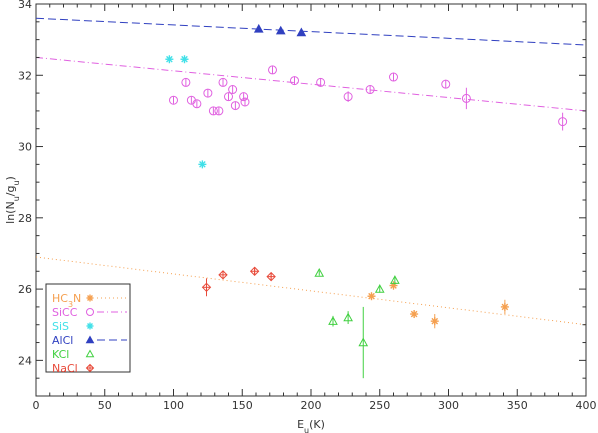 The image size is (598, 433). I want to click on y-axis-label: ln(Nu/gu), so click(12, 200).